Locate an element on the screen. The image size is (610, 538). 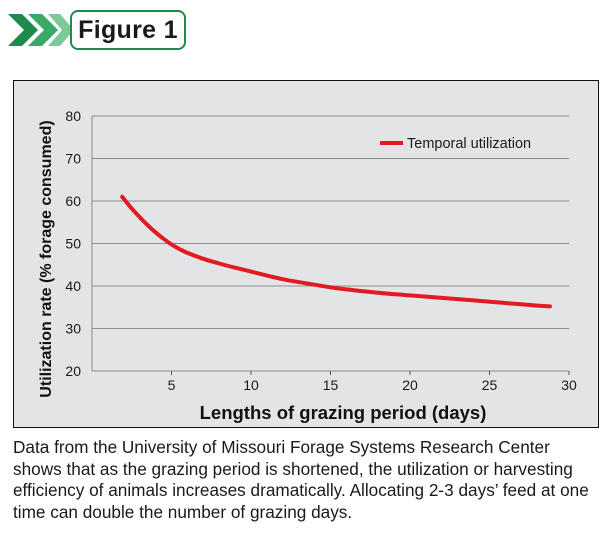
y-tick-label: 70 is located at coordinates (73, 159).